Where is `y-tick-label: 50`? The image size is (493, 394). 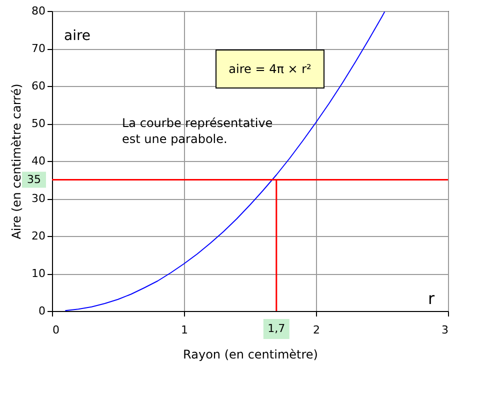 y-tick-label: 50 is located at coordinates (39, 123).